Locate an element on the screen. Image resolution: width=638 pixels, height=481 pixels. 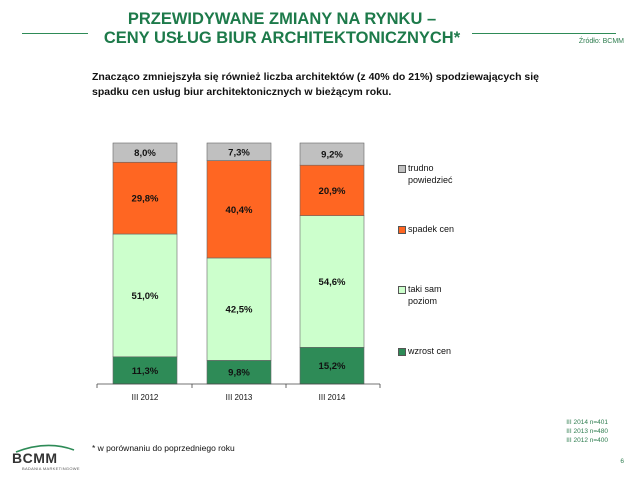
logo-subtext: BADANIA MARKETINGOWE is located at coordinates (51, 468).